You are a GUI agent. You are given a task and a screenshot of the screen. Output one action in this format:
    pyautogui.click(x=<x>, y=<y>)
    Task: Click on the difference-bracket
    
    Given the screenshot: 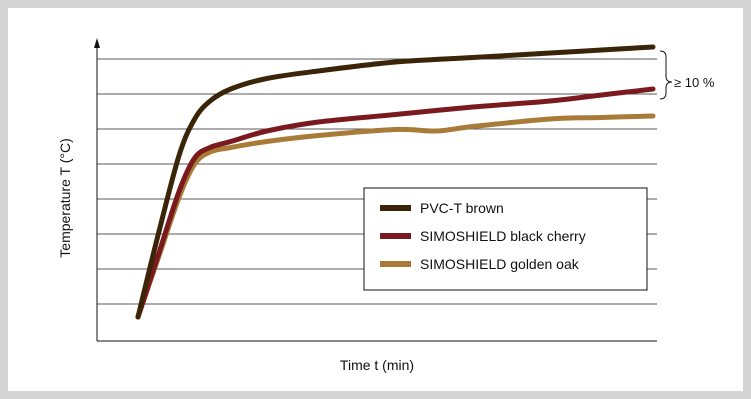 What is the action you would take?
    pyautogui.click(x=666, y=75)
    